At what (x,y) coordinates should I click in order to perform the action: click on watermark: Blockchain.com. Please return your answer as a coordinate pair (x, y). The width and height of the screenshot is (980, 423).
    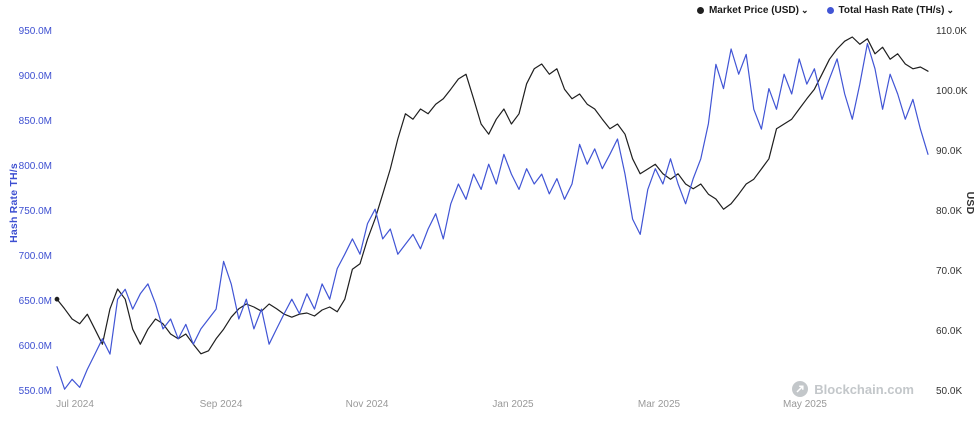
    Looking at the image, I should click on (853, 389).